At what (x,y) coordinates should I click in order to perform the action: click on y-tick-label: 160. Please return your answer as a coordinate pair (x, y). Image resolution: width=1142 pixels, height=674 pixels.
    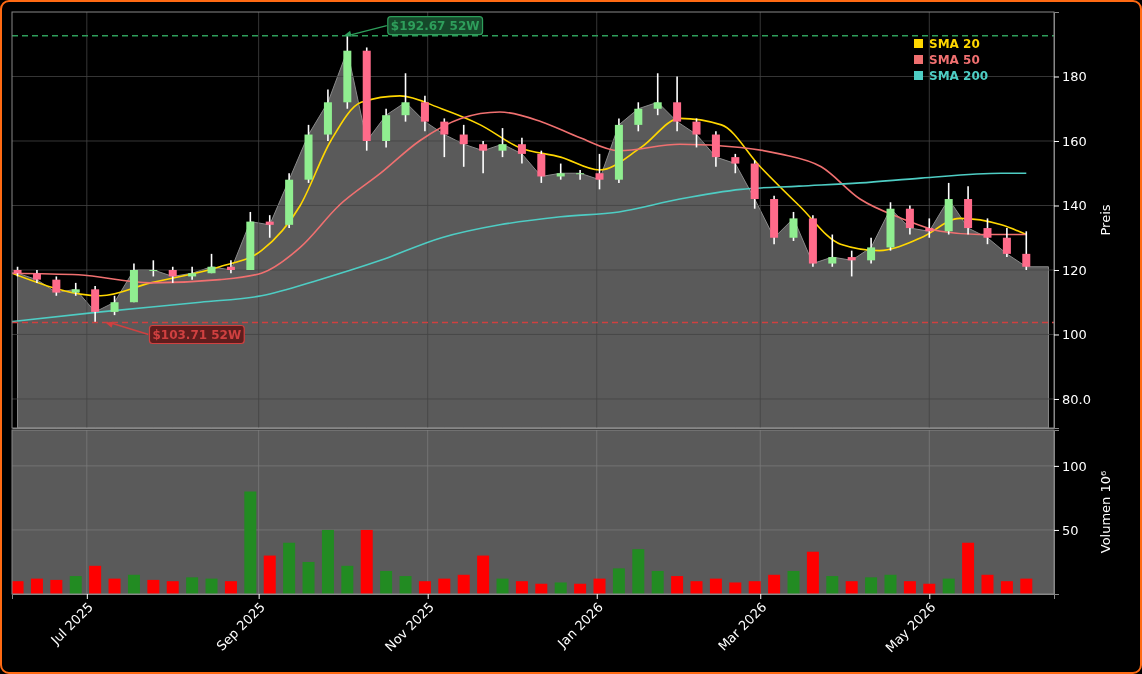
    Looking at the image, I should click on (1074, 141).